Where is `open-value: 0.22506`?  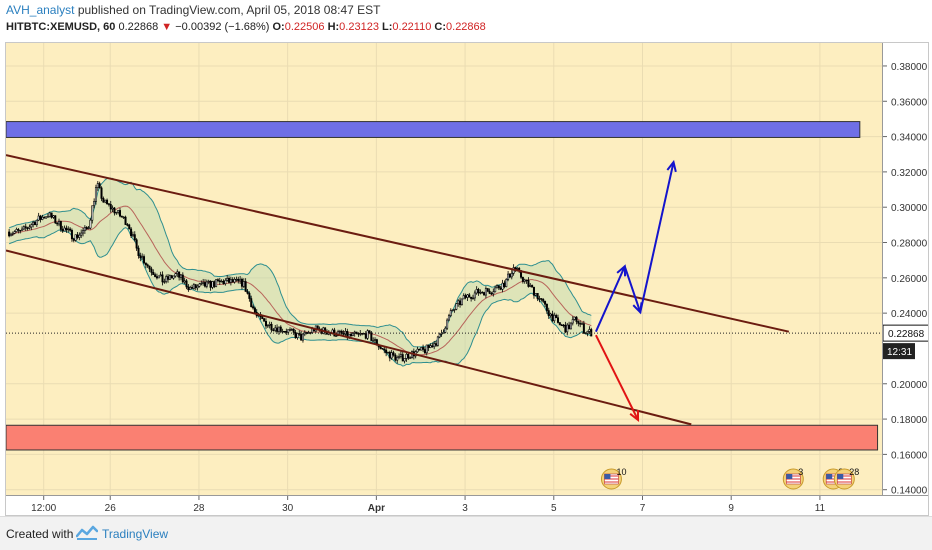
open-value: 0.22506 is located at coordinates (304, 27).